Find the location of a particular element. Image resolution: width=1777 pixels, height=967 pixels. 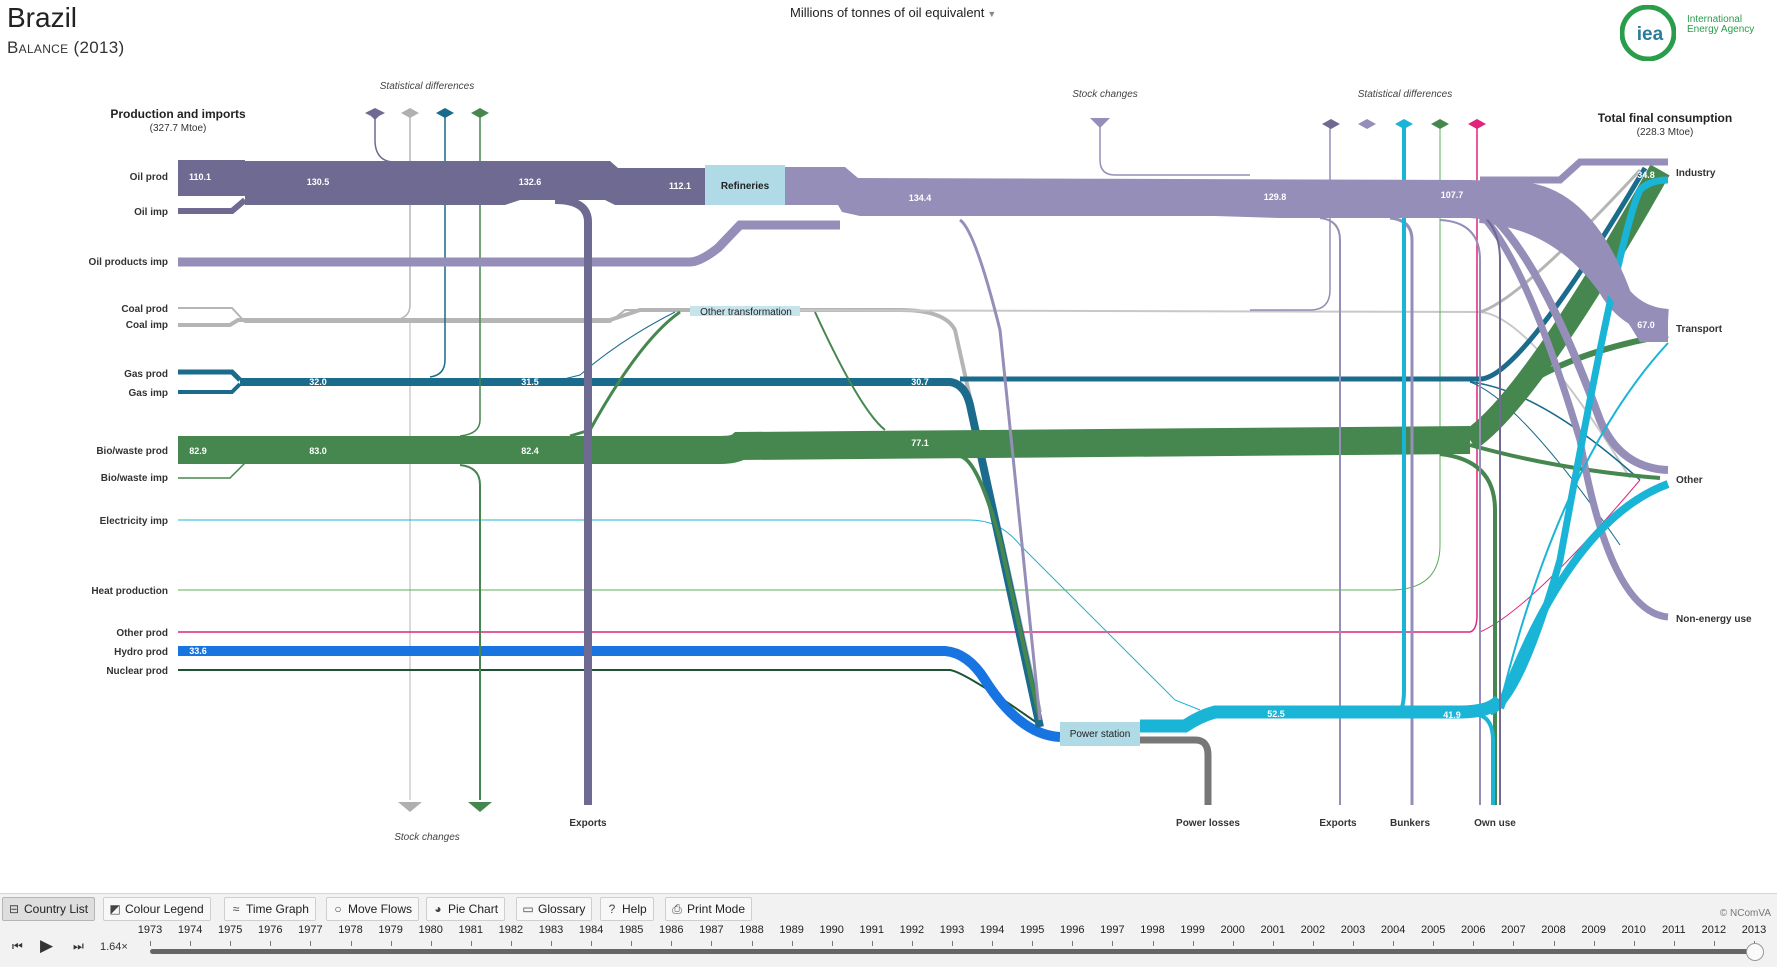

print-mode-button: ⎙ Print Mode is located at coordinates (709, 909).